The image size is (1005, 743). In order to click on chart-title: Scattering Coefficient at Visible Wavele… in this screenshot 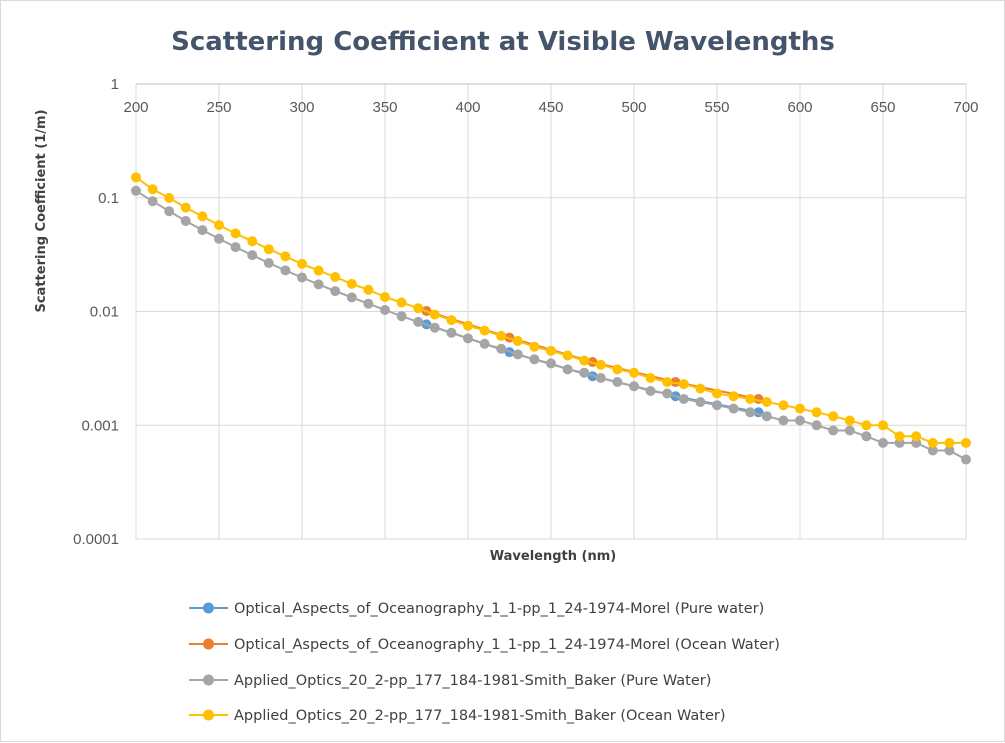, I will do `click(503, 42)`.